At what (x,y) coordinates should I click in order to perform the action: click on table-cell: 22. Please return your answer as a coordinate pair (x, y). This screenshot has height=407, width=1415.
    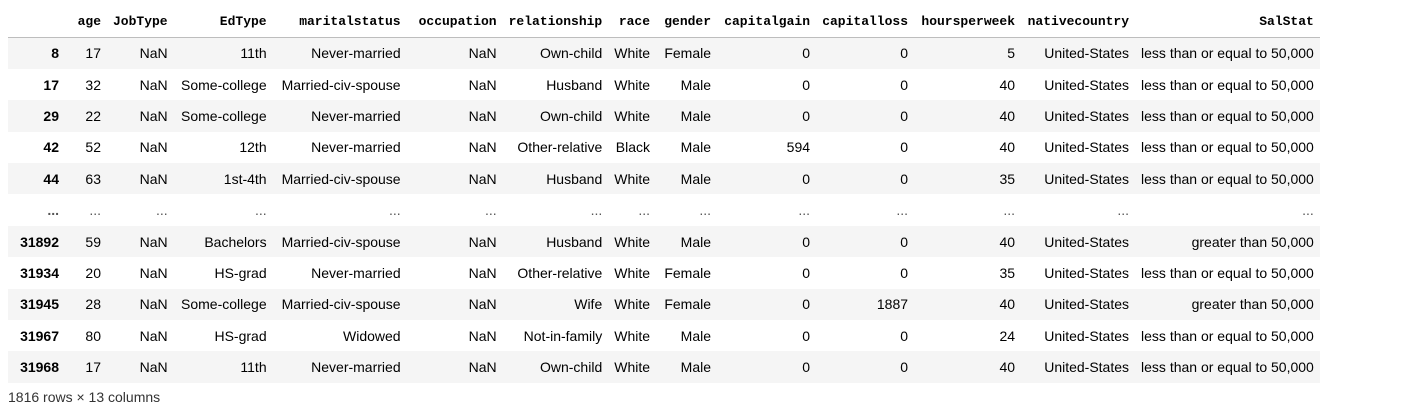
    Looking at the image, I should click on (93, 115).